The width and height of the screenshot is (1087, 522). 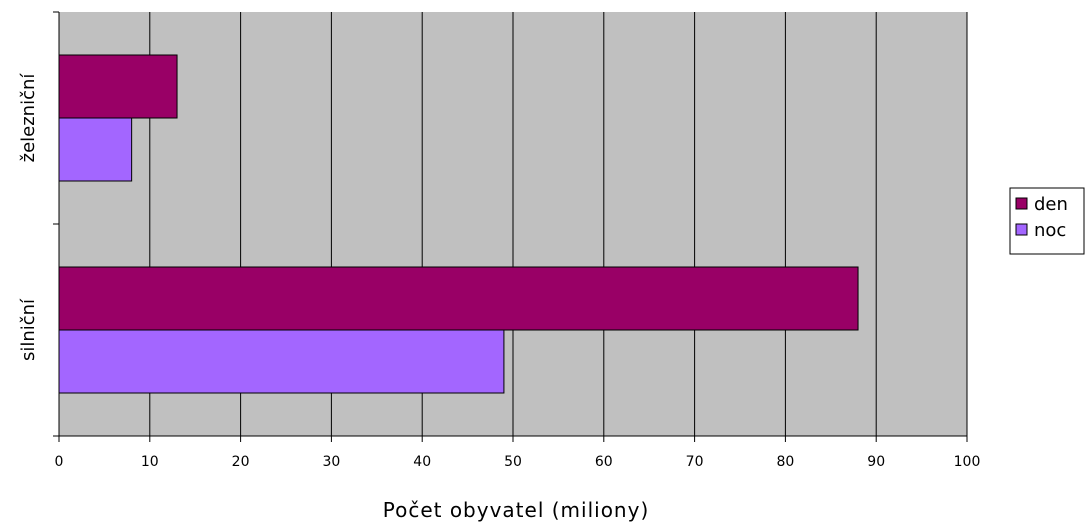 What do you see at coordinates (1051, 204) in the screenshot?
I see `legend-label-den: den` at bounding box center [1051, 204].